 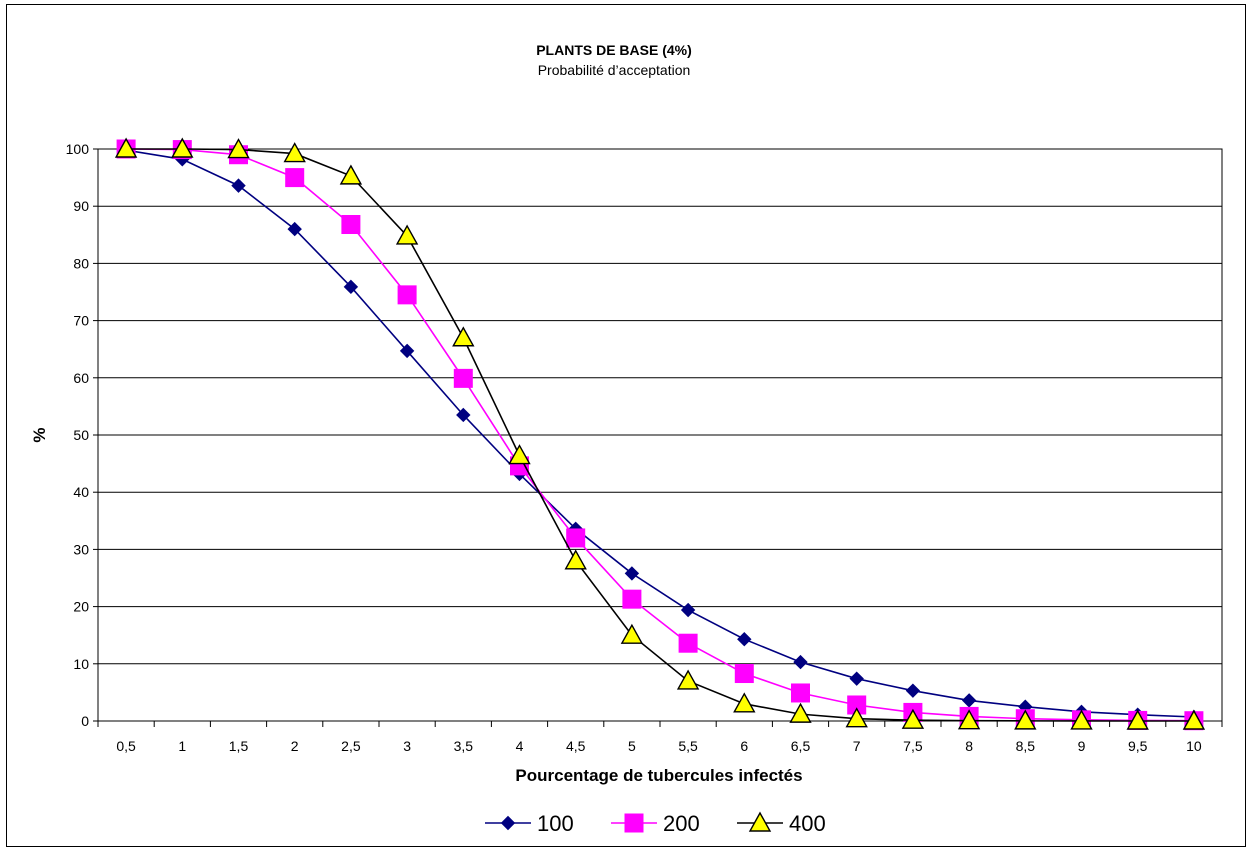 I want to click on x-tick-label: 5,5, so click(x=688, y=746).